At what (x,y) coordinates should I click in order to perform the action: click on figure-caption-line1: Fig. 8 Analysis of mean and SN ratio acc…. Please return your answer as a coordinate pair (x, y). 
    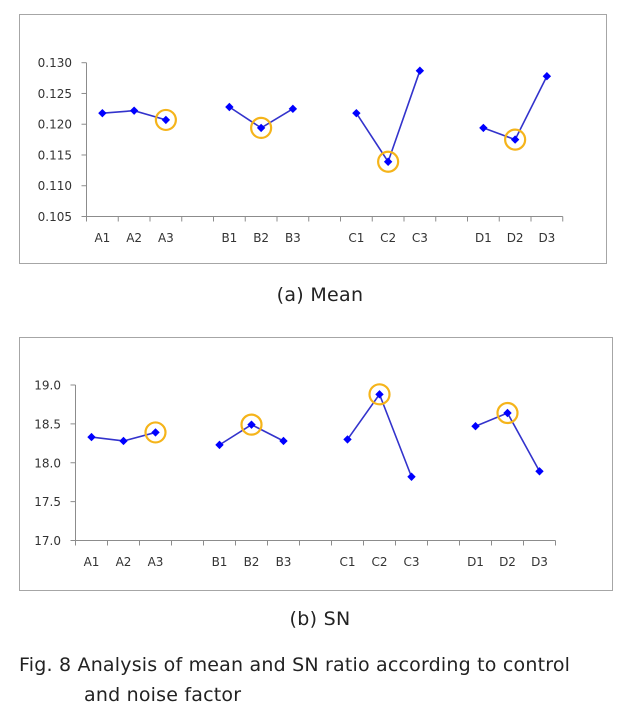
    Looking at the image, I should click on (295, 665).